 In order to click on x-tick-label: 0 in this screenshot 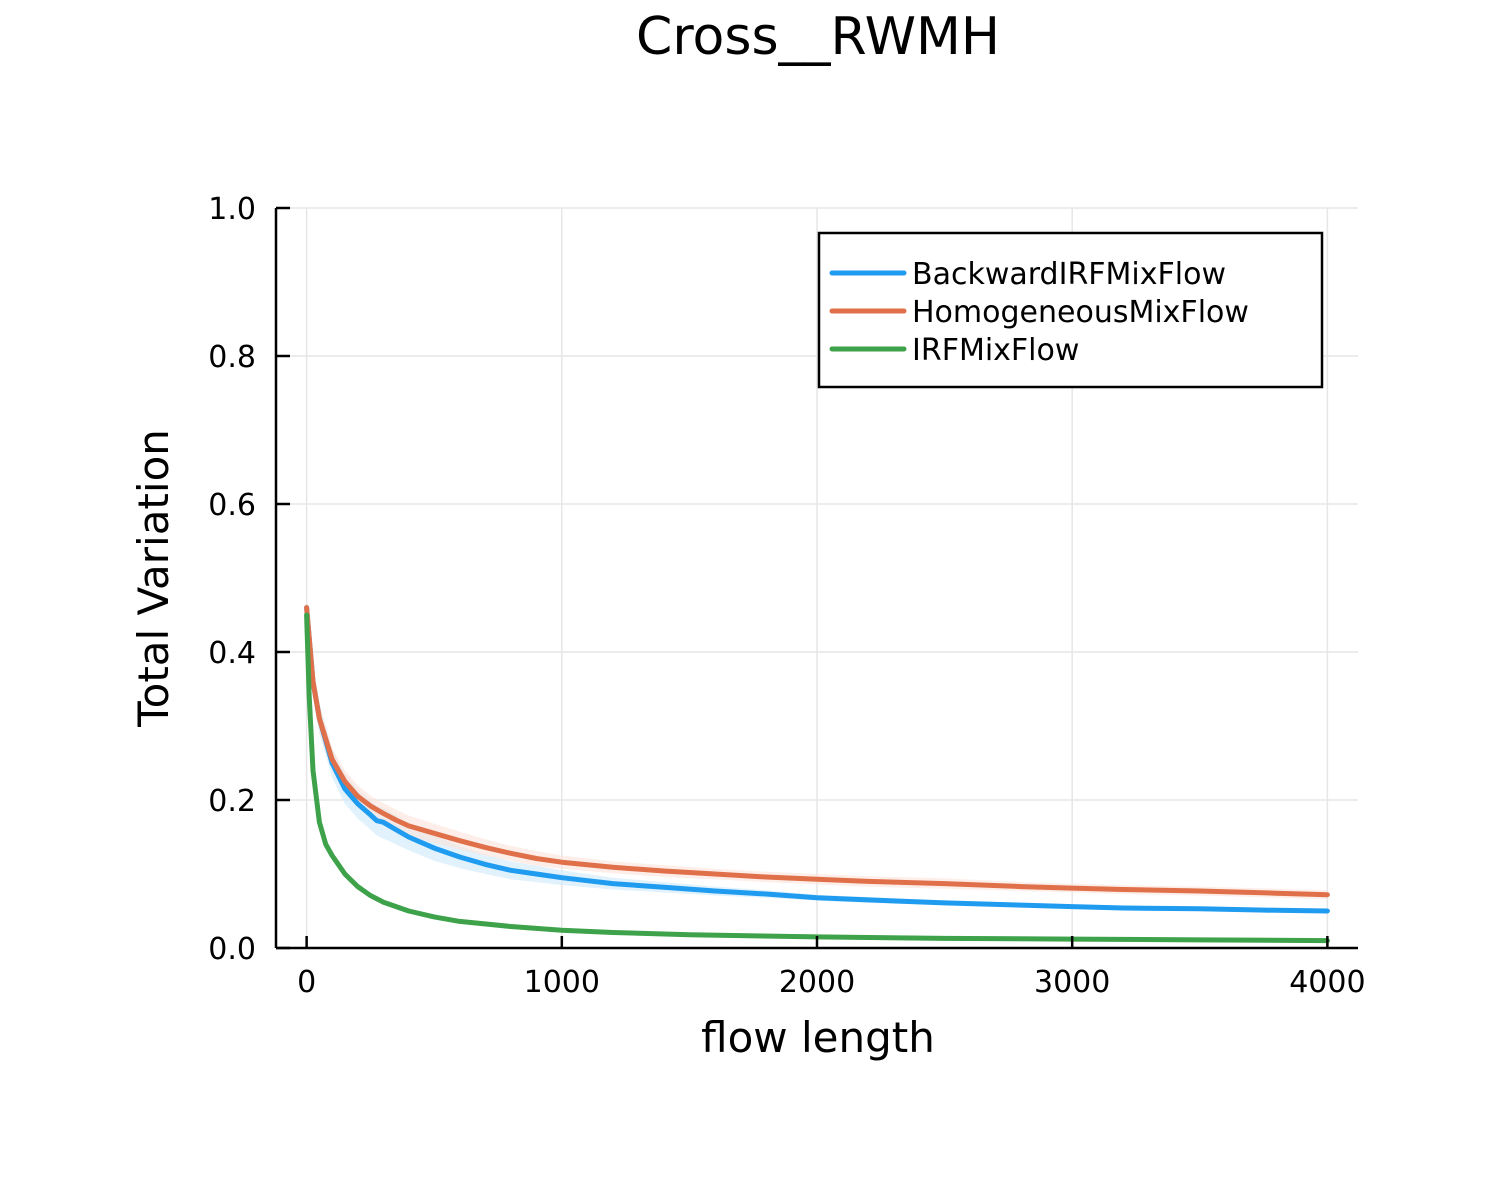, I will do `click(306, 982)`.